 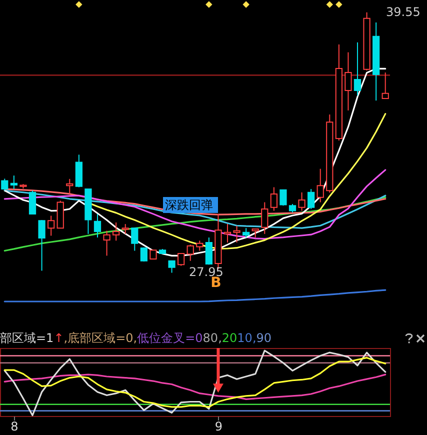 What do you see at coordinates (230, 338) in the screenshot?
I see `text: 20` at bounding box center [230, 338].